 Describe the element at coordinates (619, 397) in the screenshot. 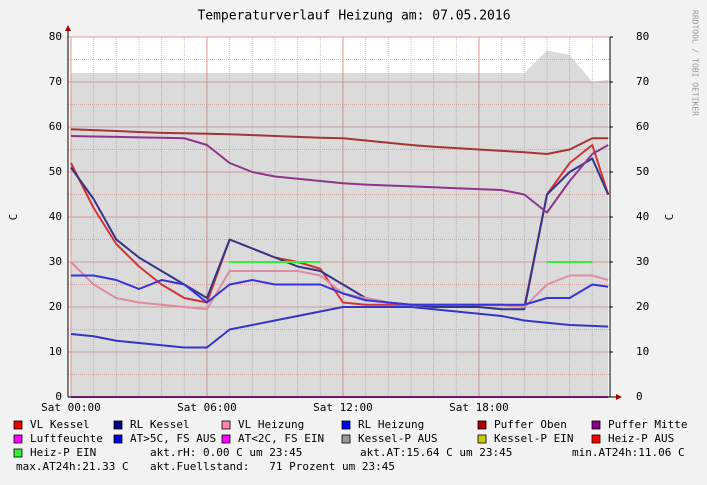

I see `x-arrow` at that location.